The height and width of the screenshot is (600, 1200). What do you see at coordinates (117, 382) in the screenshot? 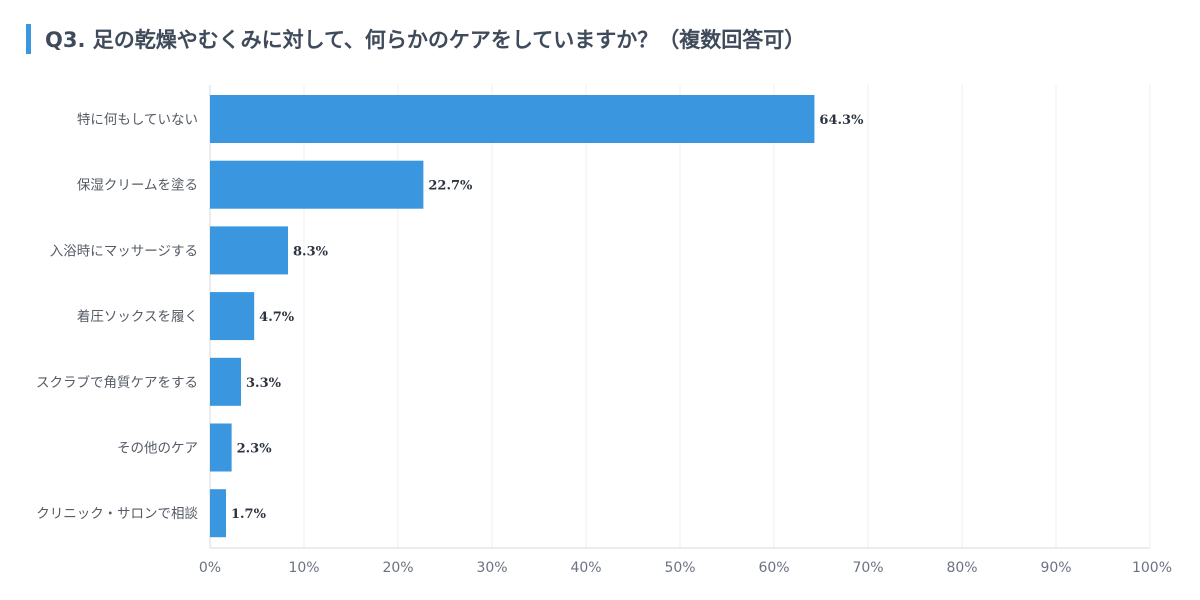
I see `category-label-5: スクラブで角質ケアをする` at bounding box center [117, 382].